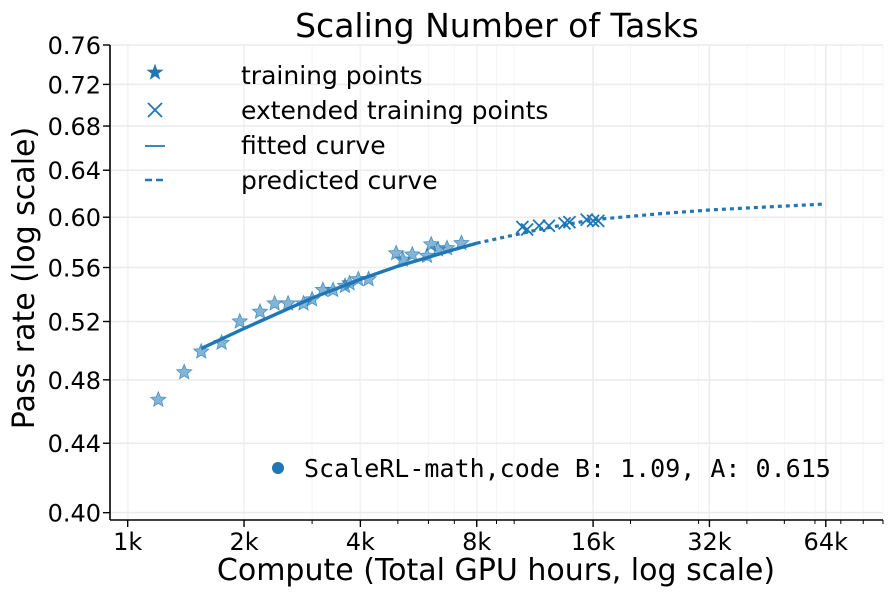 The height and width of the screenshot is (596, 893). What do you see at coordinates (74, 218) in the screenshot?
I see `y-tick-label: 0.60` at bounding box center [74, 218].